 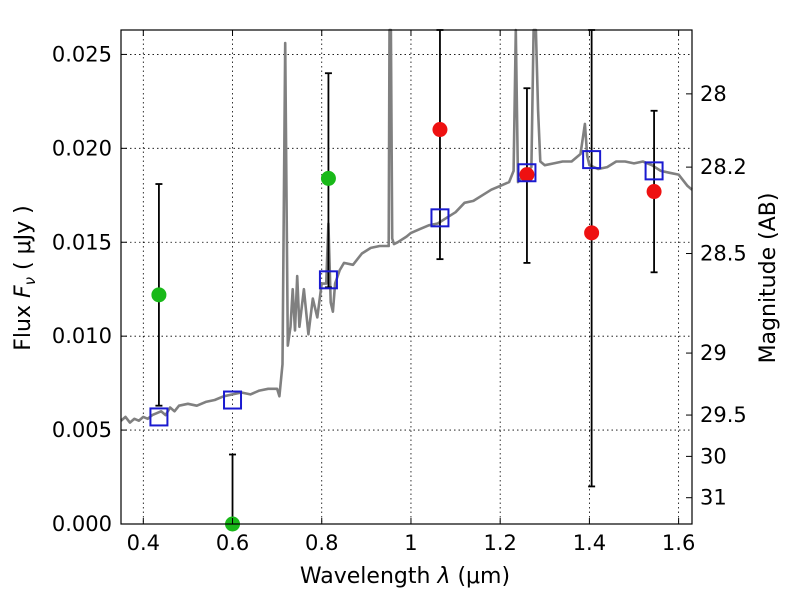 What do you see at coordinates (25, 277) in the screenshot?
I see `y-axis-label: Flux Fν ( μJy )` at bounding box center [25, 277].